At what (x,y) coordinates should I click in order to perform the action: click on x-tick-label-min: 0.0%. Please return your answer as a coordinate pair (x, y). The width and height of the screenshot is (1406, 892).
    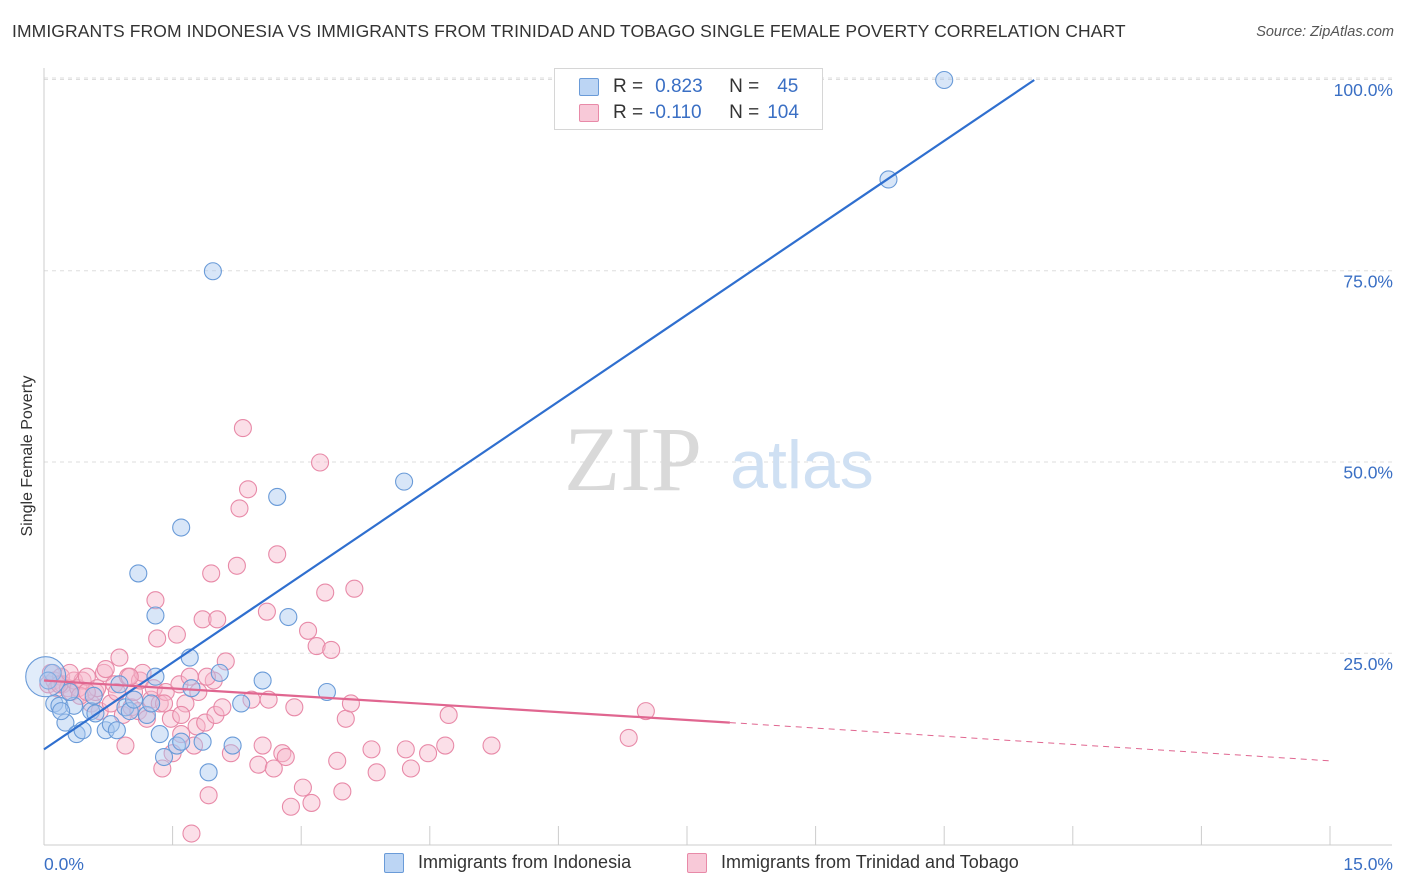
    Looking at the image, I should click on (64, 864).